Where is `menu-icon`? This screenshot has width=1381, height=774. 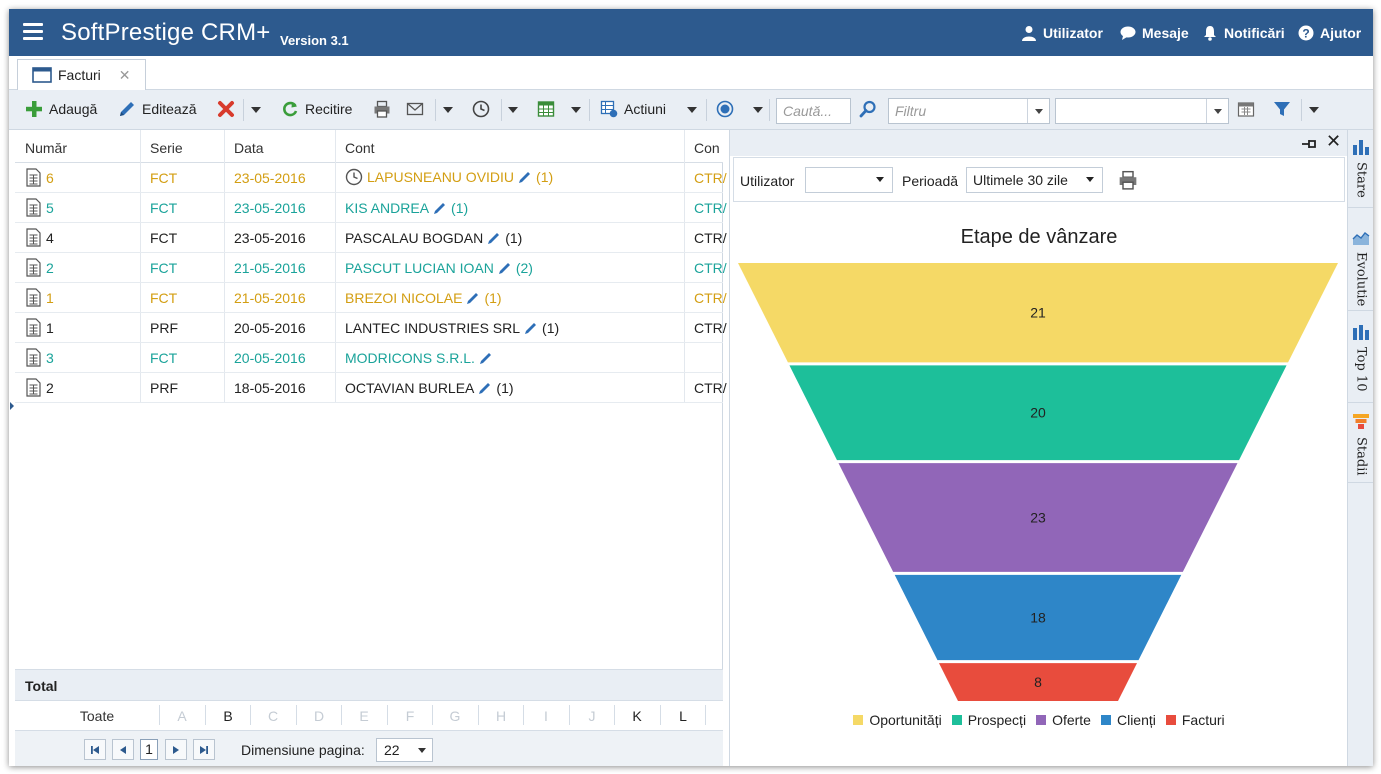
menu-icon is located at coordinates (33, 32).